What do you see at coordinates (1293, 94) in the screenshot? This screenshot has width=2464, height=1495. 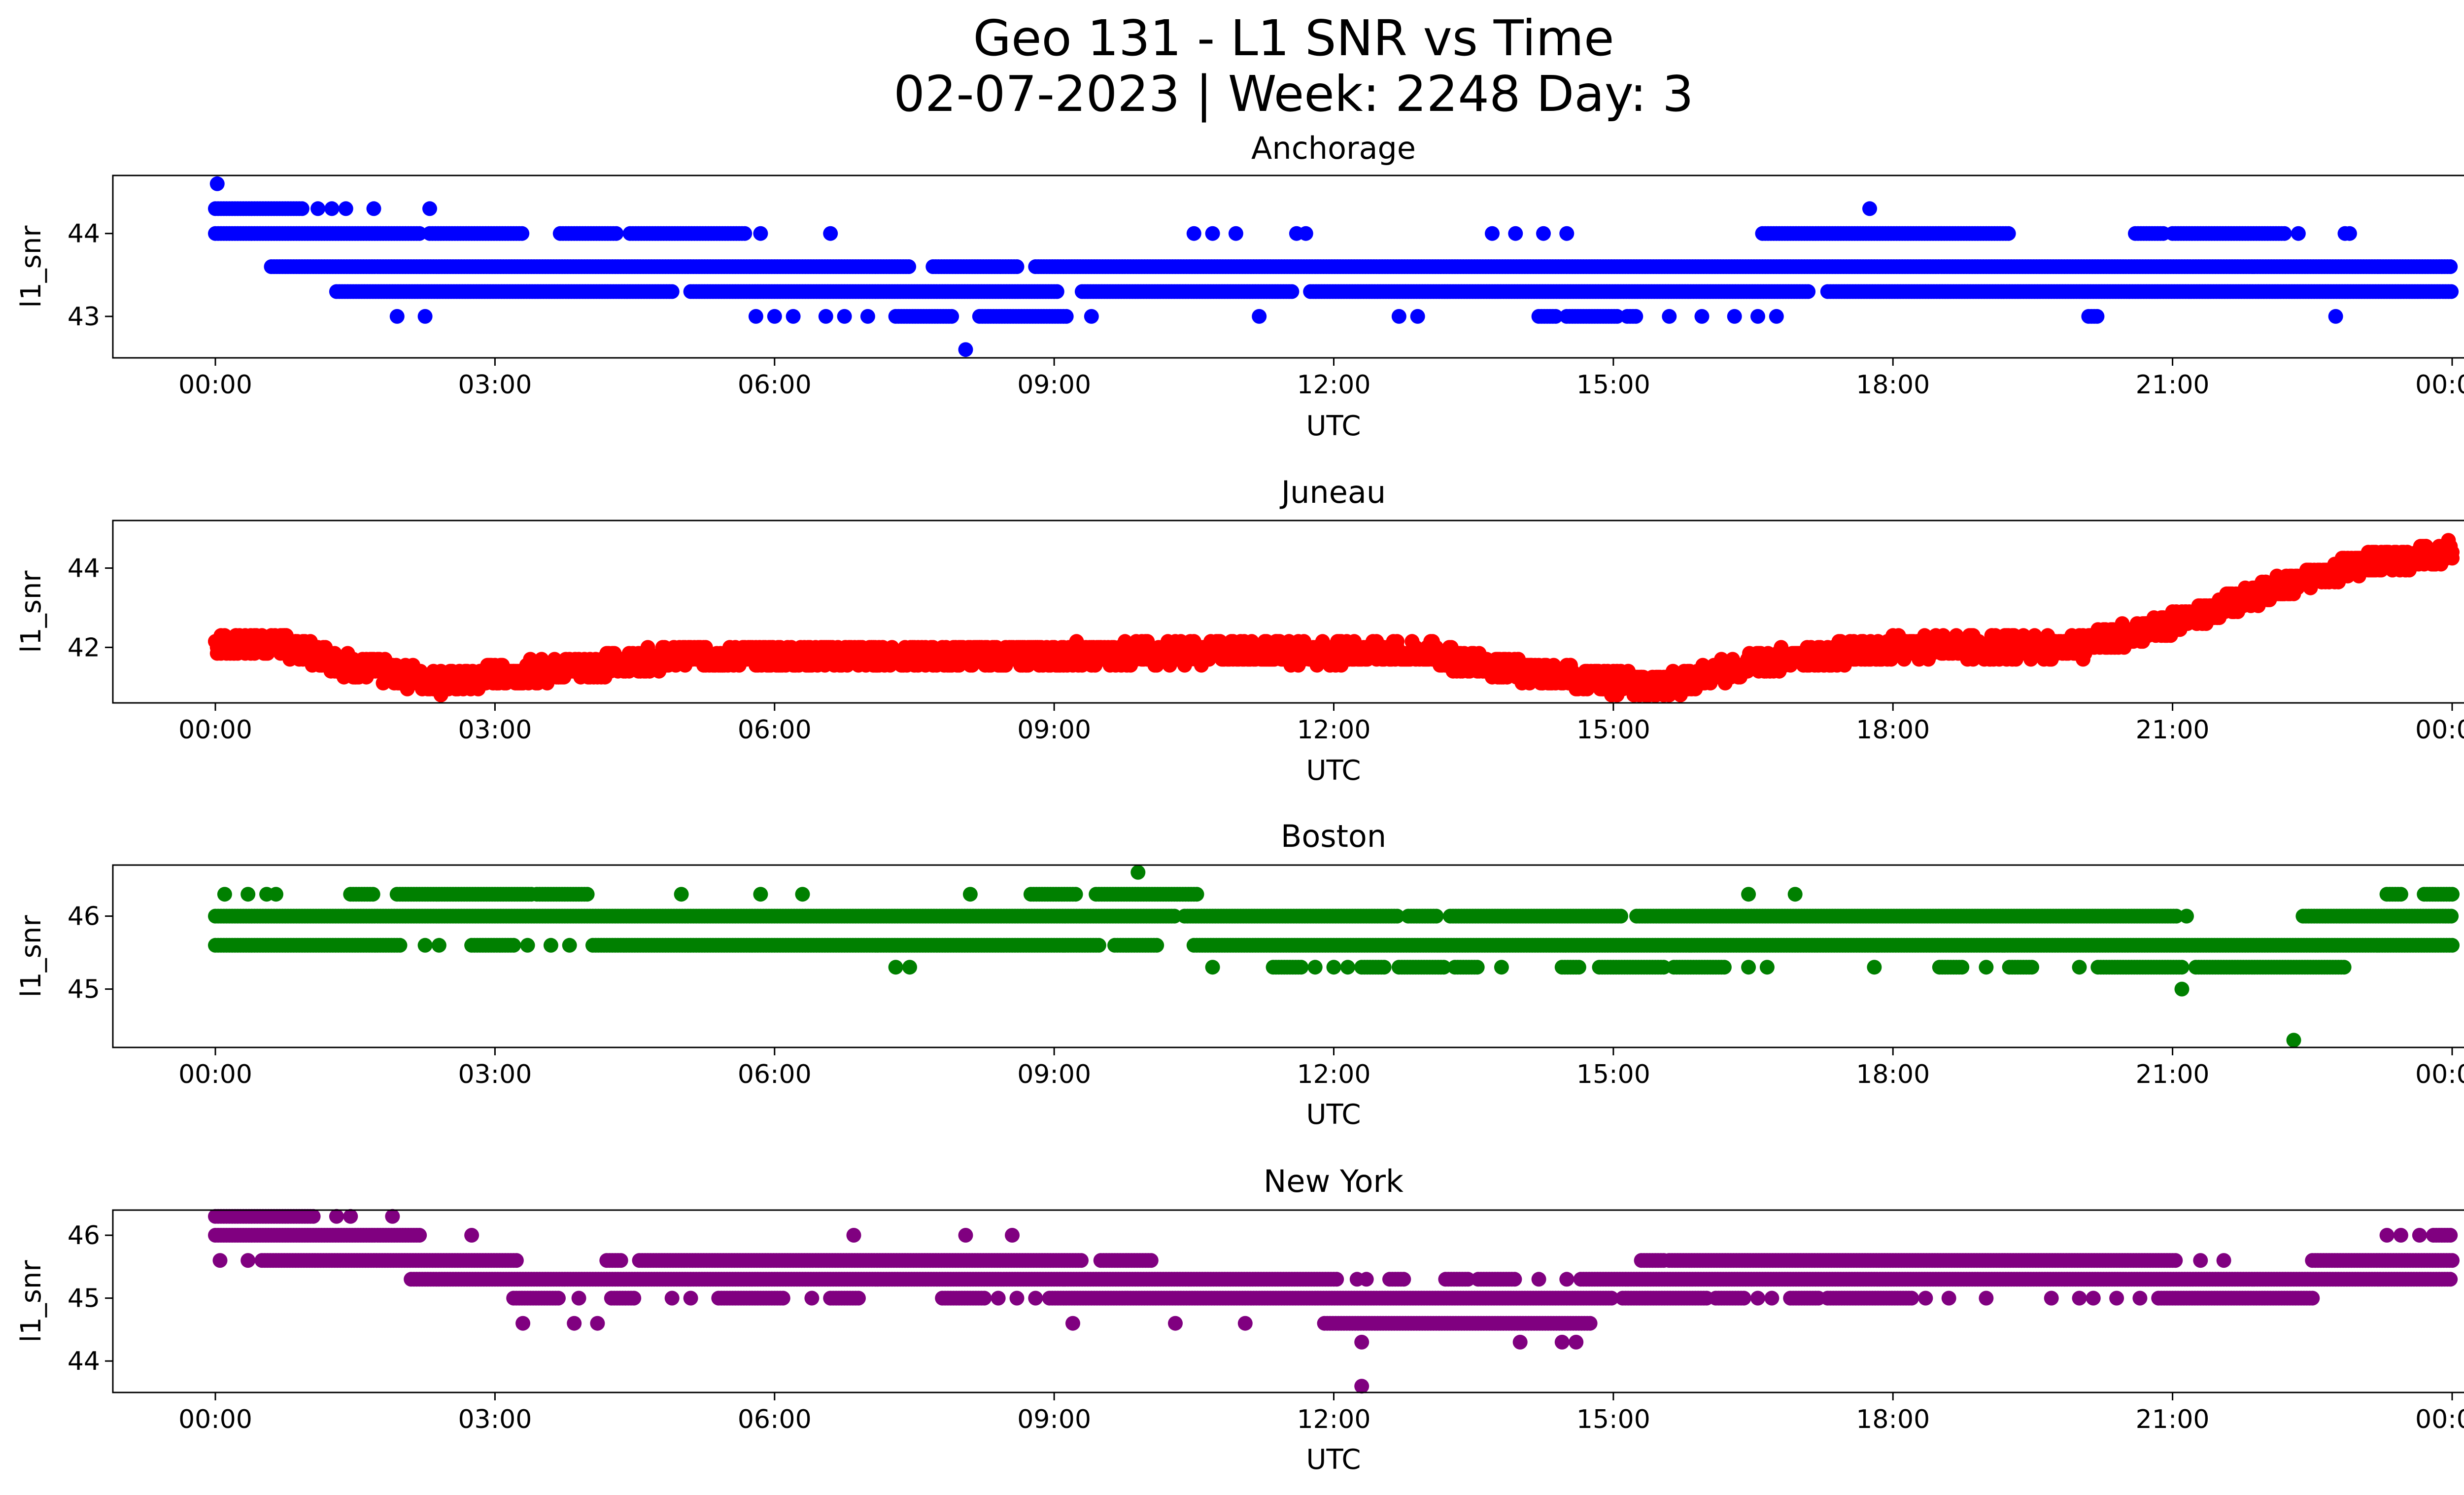 I see `figure-title-line2: 02-07-2023 | Week: 2248 Day: 3` at bounding box center [1293, 94].